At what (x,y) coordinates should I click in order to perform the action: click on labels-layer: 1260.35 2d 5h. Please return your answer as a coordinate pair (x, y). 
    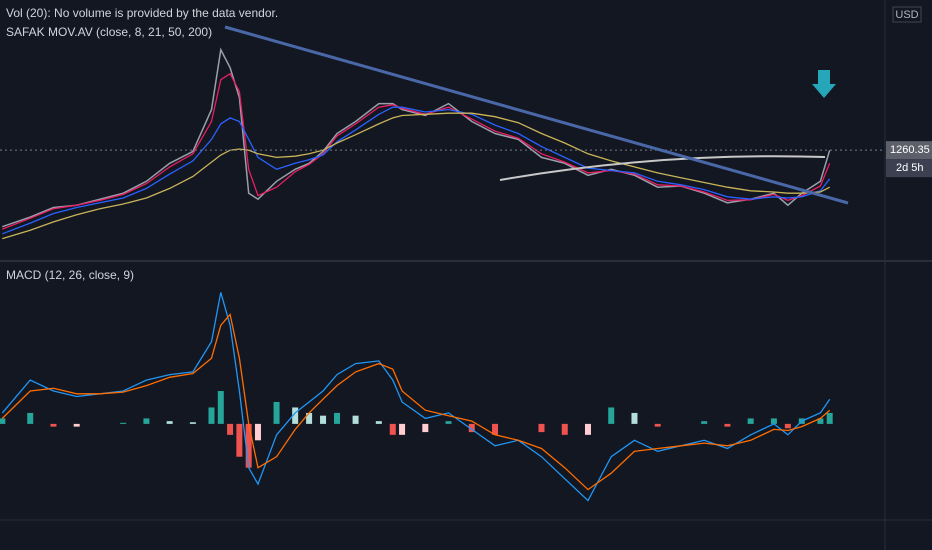
    Looking at the image, I should click on (909, 159).